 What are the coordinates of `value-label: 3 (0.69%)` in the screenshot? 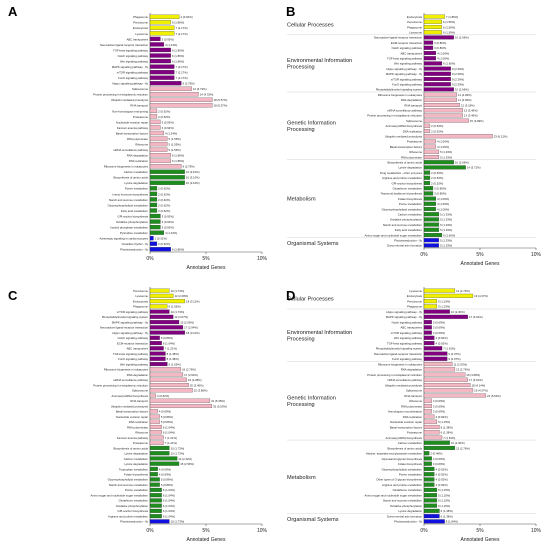 It's located at (439, 333).